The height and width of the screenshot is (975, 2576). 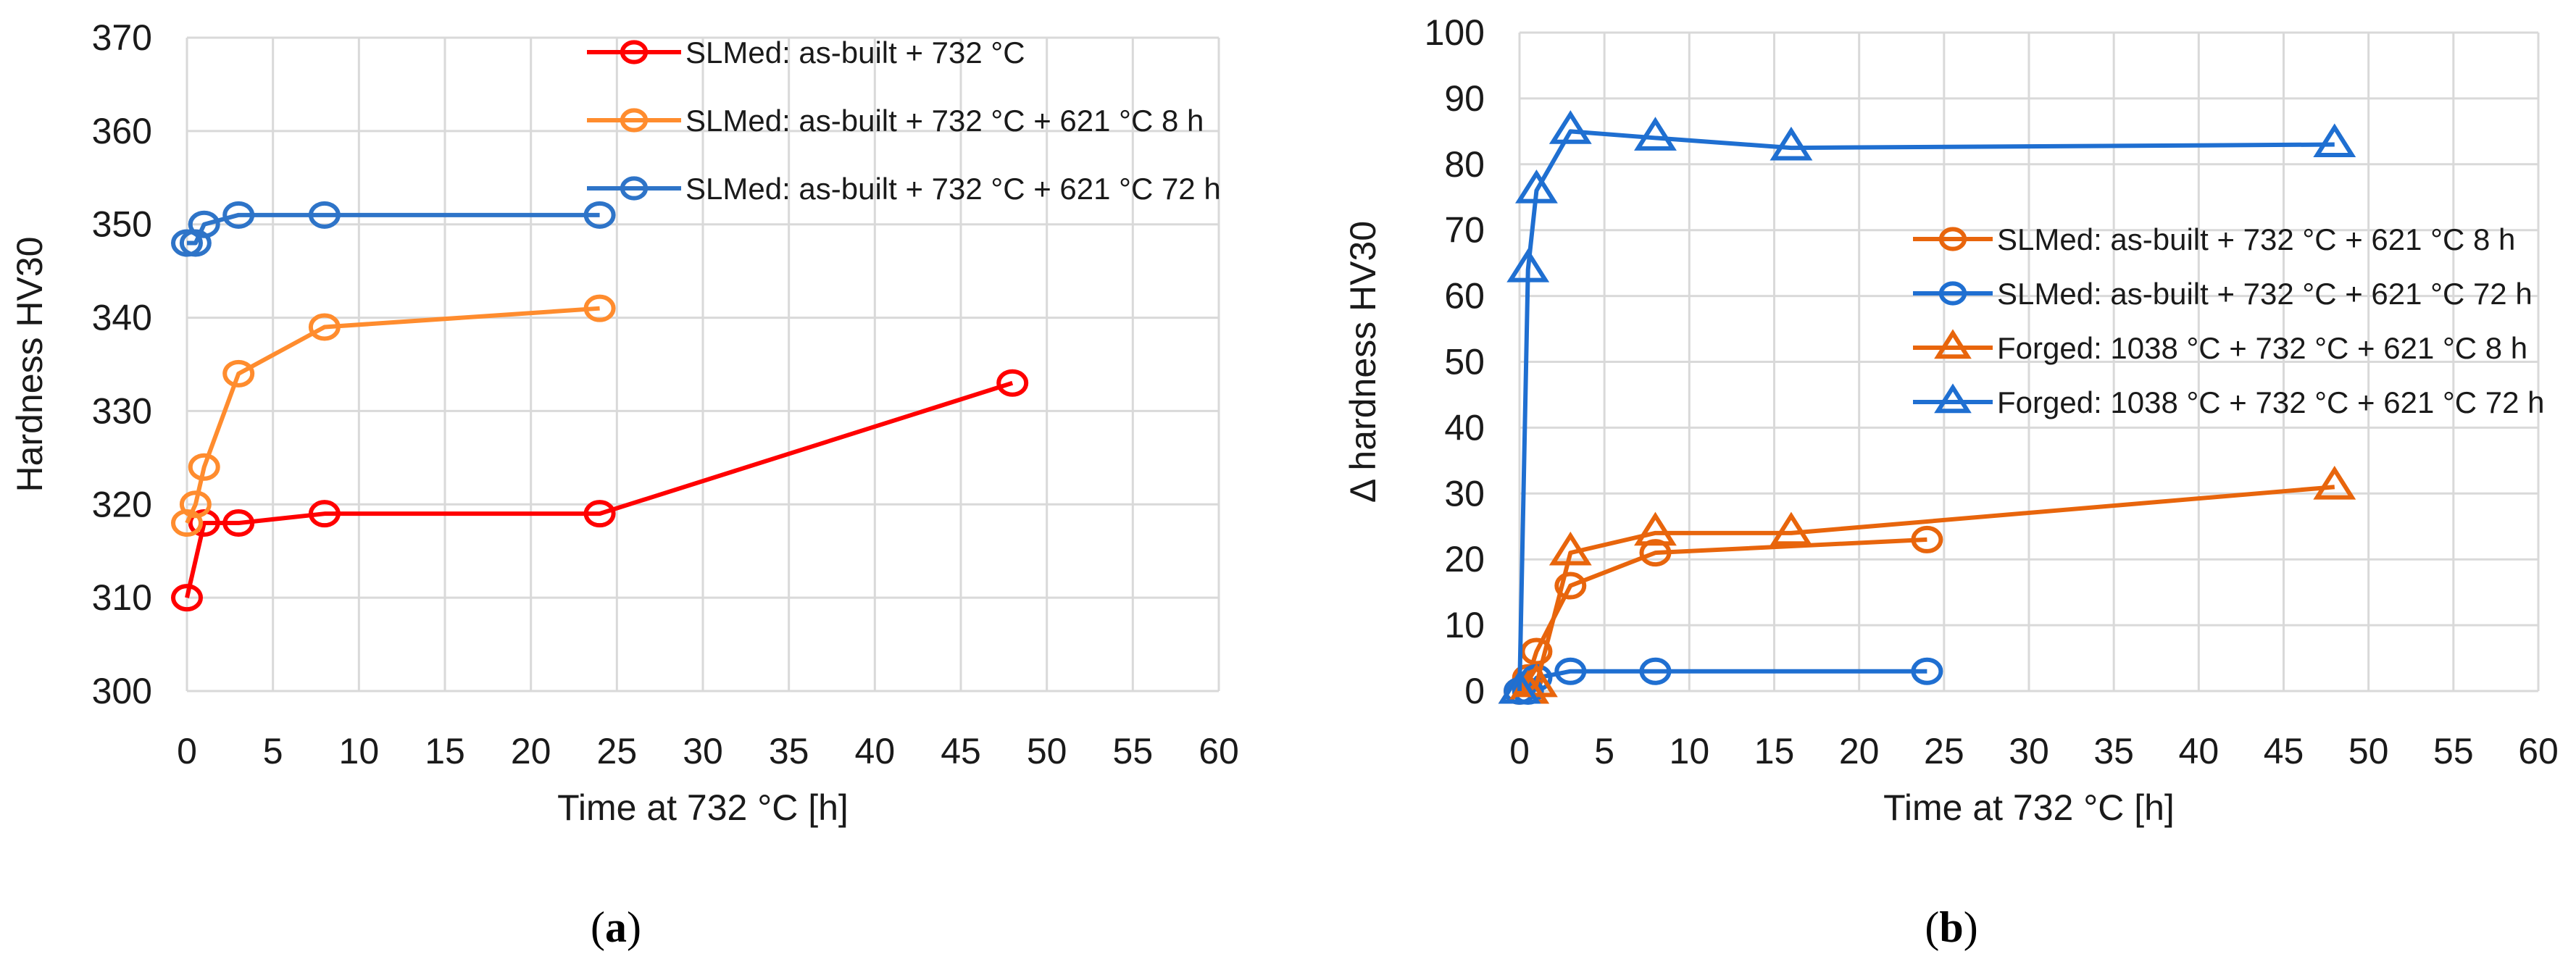 What do you see at coordinates (1464, 296) in the screenshot?
I see `y-tick-label: 60` at bounding box center [1464, 296].